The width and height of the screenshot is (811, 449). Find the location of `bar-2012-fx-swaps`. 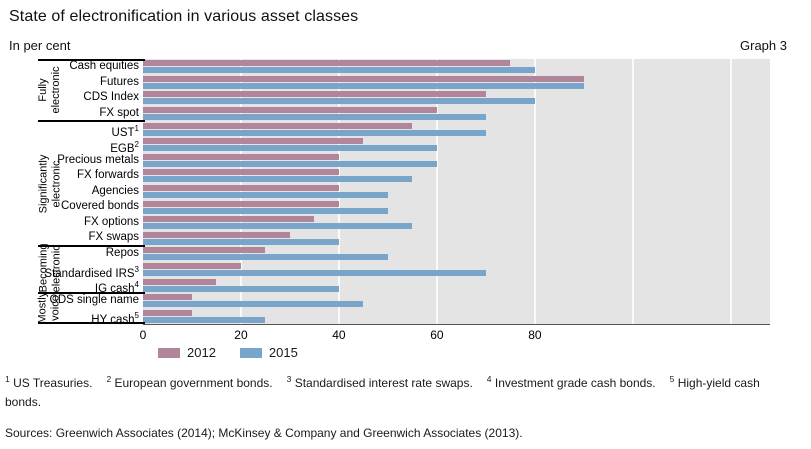

bar-2012-fx-swaps is located at coordinates (216, 234).